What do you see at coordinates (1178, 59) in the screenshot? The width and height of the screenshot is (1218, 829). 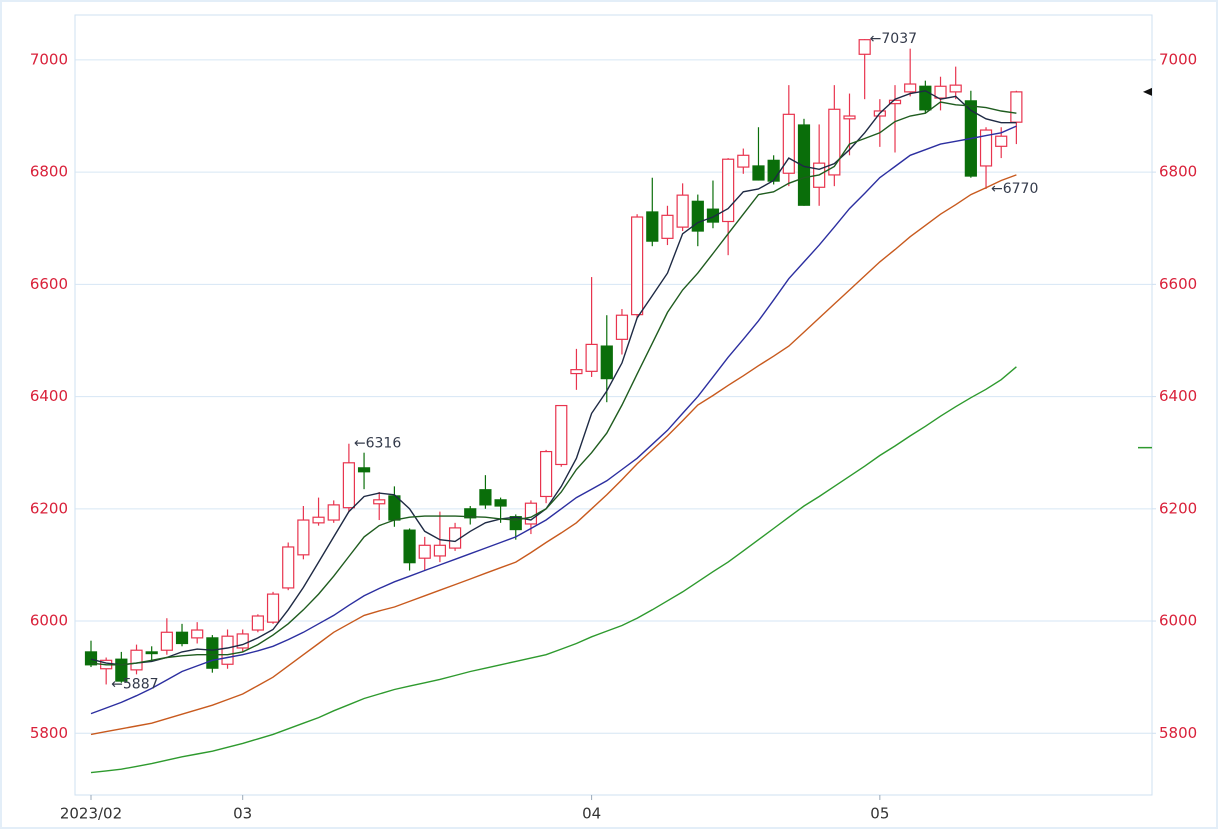 I see `y2-tick-label: 7000` at bounding box center [1178, 59].